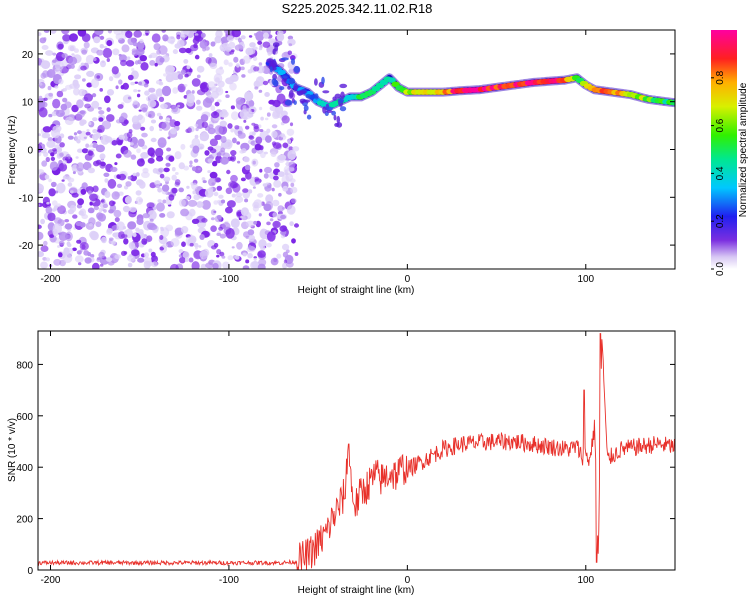 The height and width of the screenshot is (600, 750). What do you see at coordinates (720, 77) in the screenshot?
I see `colorbar-tick-label: 0.8` at bounding box center [720, 77].